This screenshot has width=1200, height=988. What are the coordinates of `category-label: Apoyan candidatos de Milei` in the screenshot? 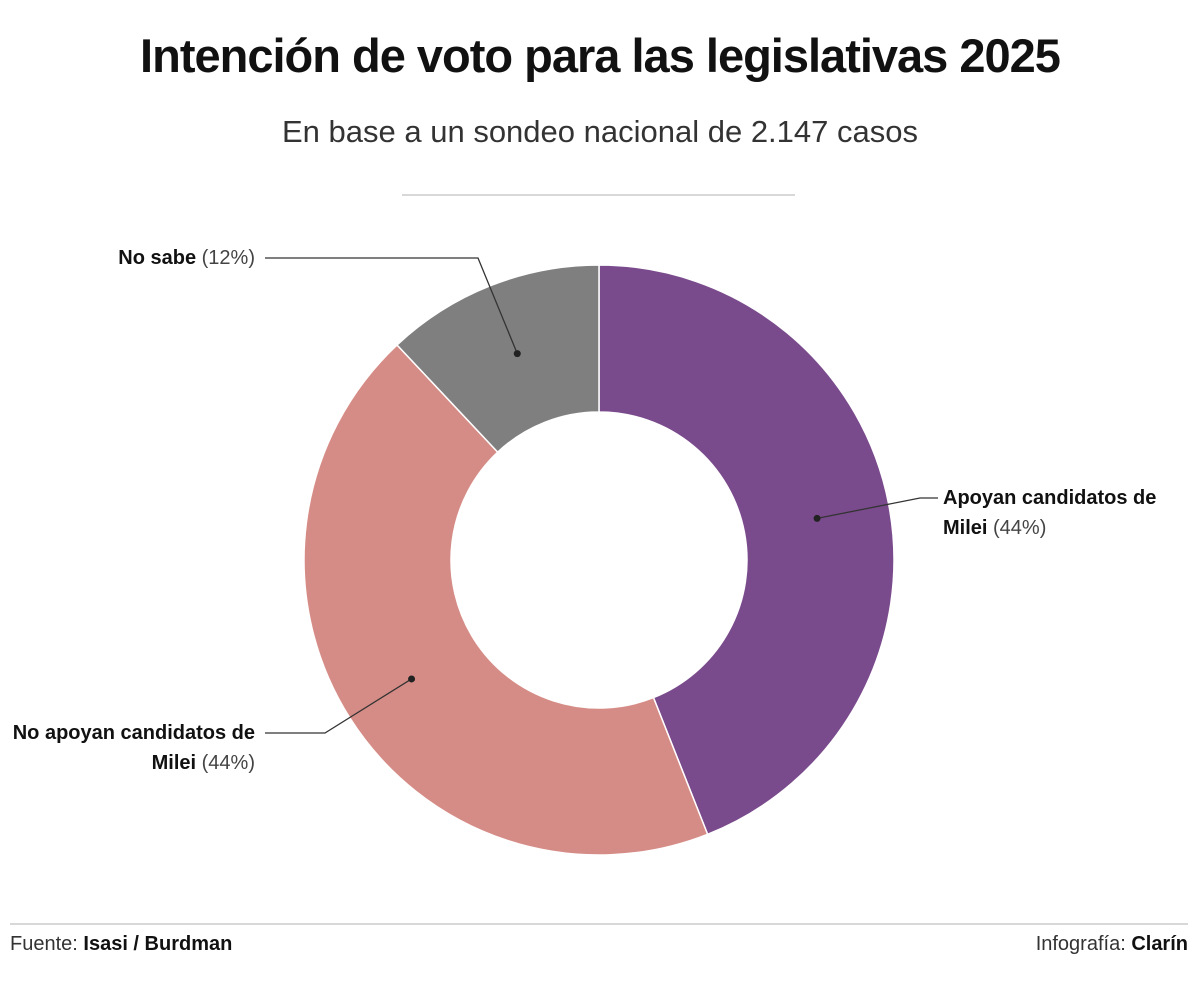 It's located at (1050, 513).